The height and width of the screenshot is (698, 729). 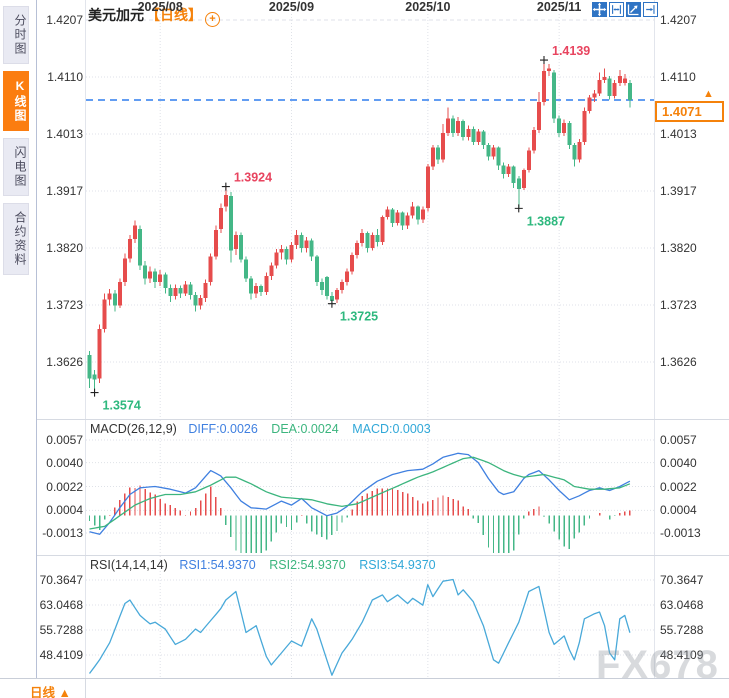 I want to click on auto-scale-icon, so click(x=633, y=9).